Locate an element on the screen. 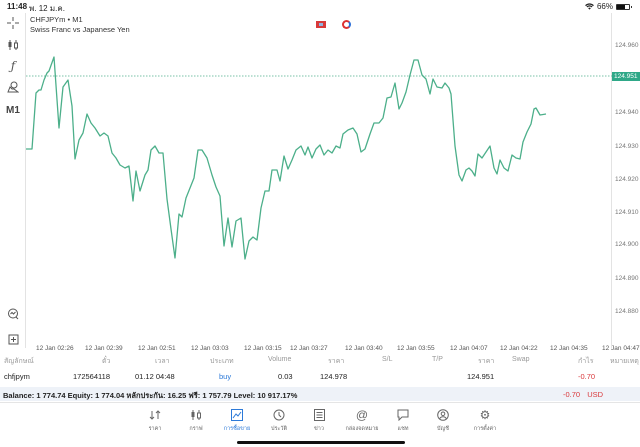  trade-open-price: 124.978 is located at coordinates (334, 376).